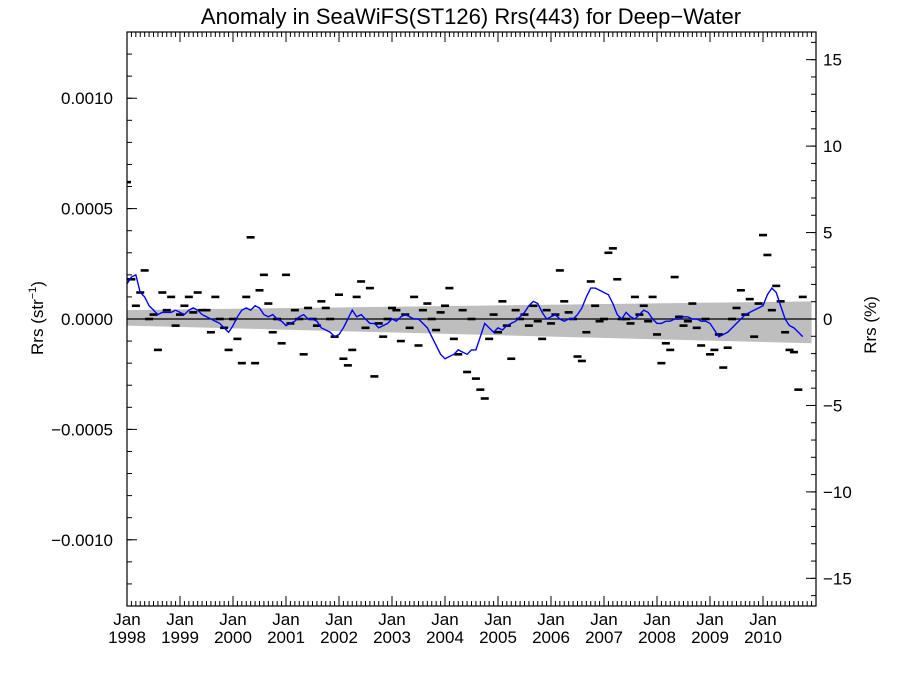 The width and height of the screenshot is (900, 675). Describe the element at coordinates (710, 637) in the screenshot. I see `x-tick-label-year: 2009` at that location.